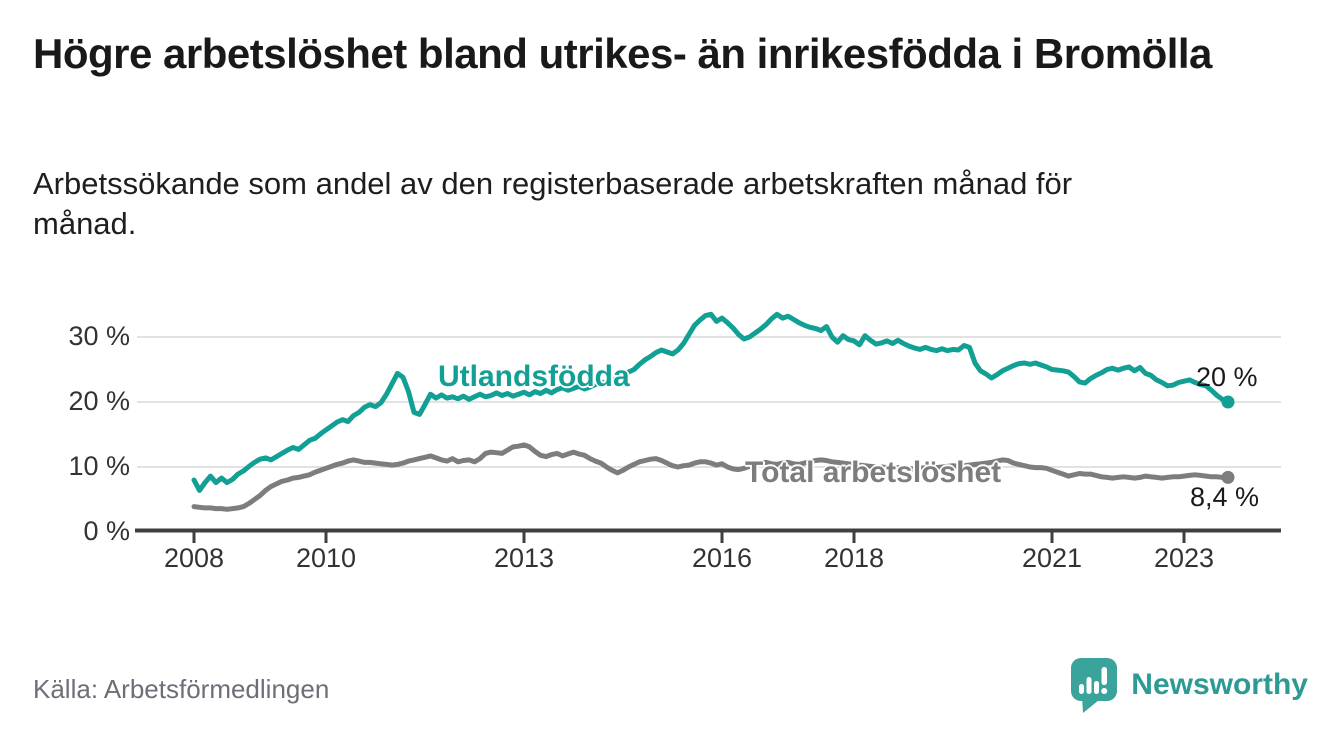  I want to click on y-axis-label-10: 10 %, so click(99, 466).